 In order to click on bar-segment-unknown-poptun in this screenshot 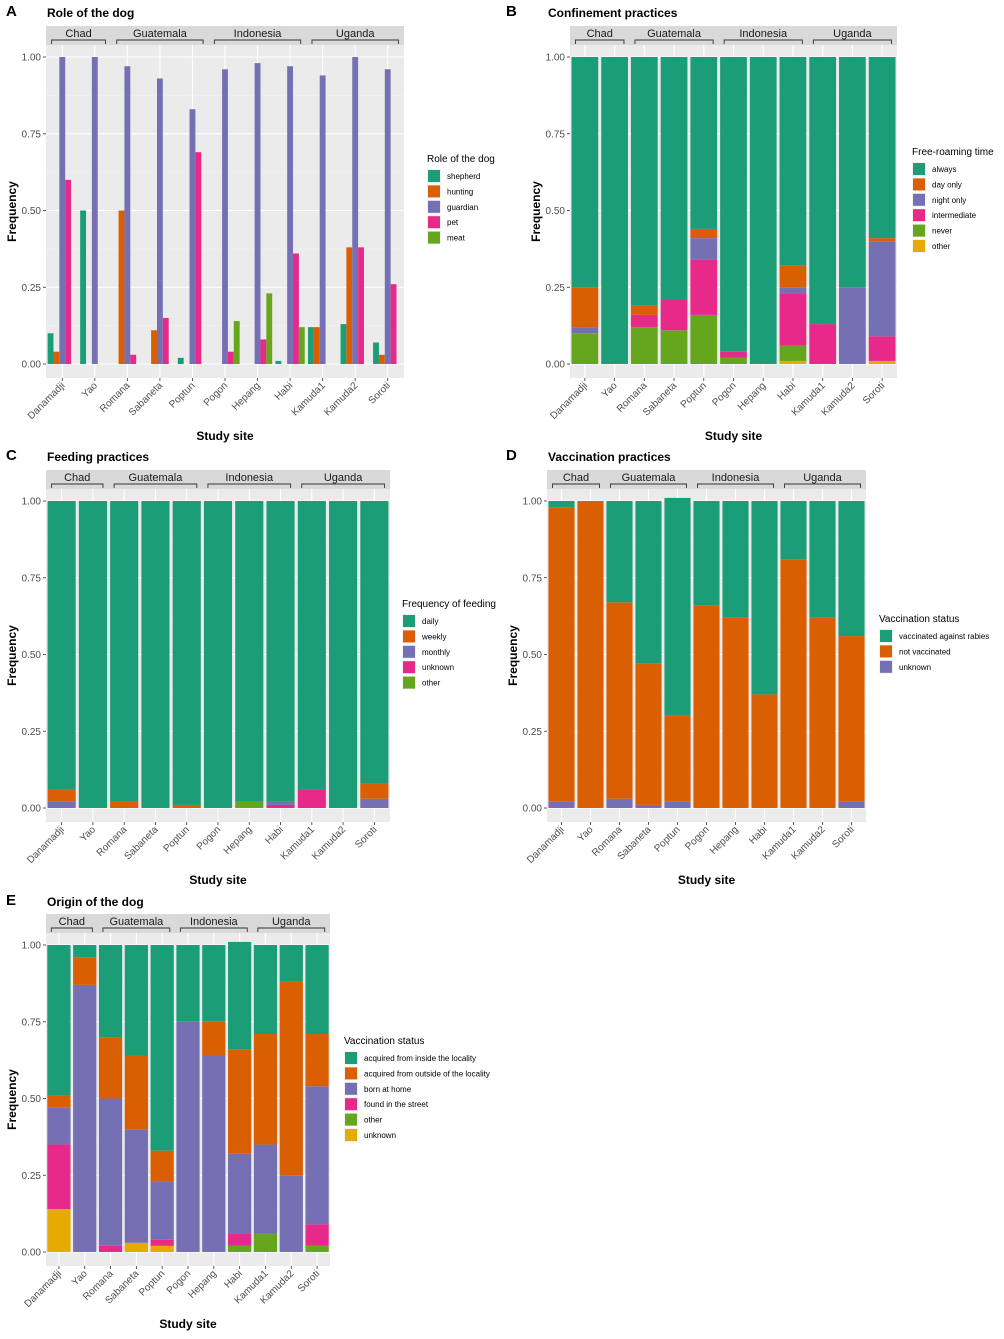, I will do `click(162, 1248)`.